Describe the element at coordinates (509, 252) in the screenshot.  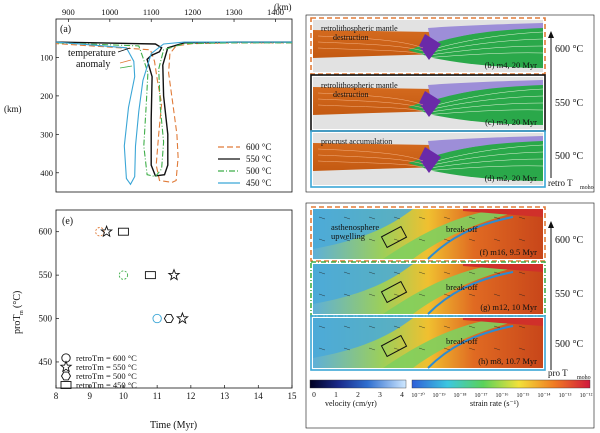
I see `pro-caption: (f) m16, 9.5 Myr` at that location.